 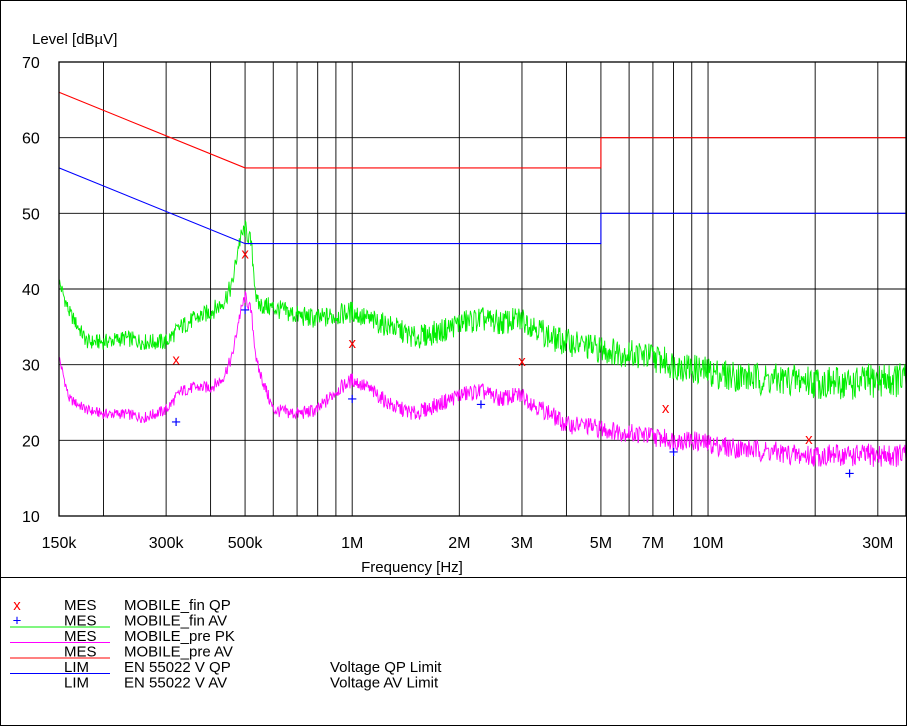 What do you see at coordinates (60, 543) in the screenshot?
I see `x-tick-label: 150k` at bounding box center [60, 543].